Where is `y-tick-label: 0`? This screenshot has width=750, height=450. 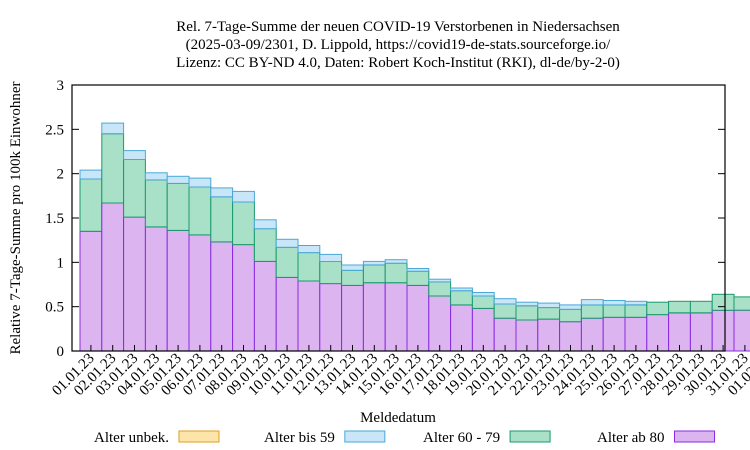 y-tick-label: 0 is located at coordinates (61, 352).